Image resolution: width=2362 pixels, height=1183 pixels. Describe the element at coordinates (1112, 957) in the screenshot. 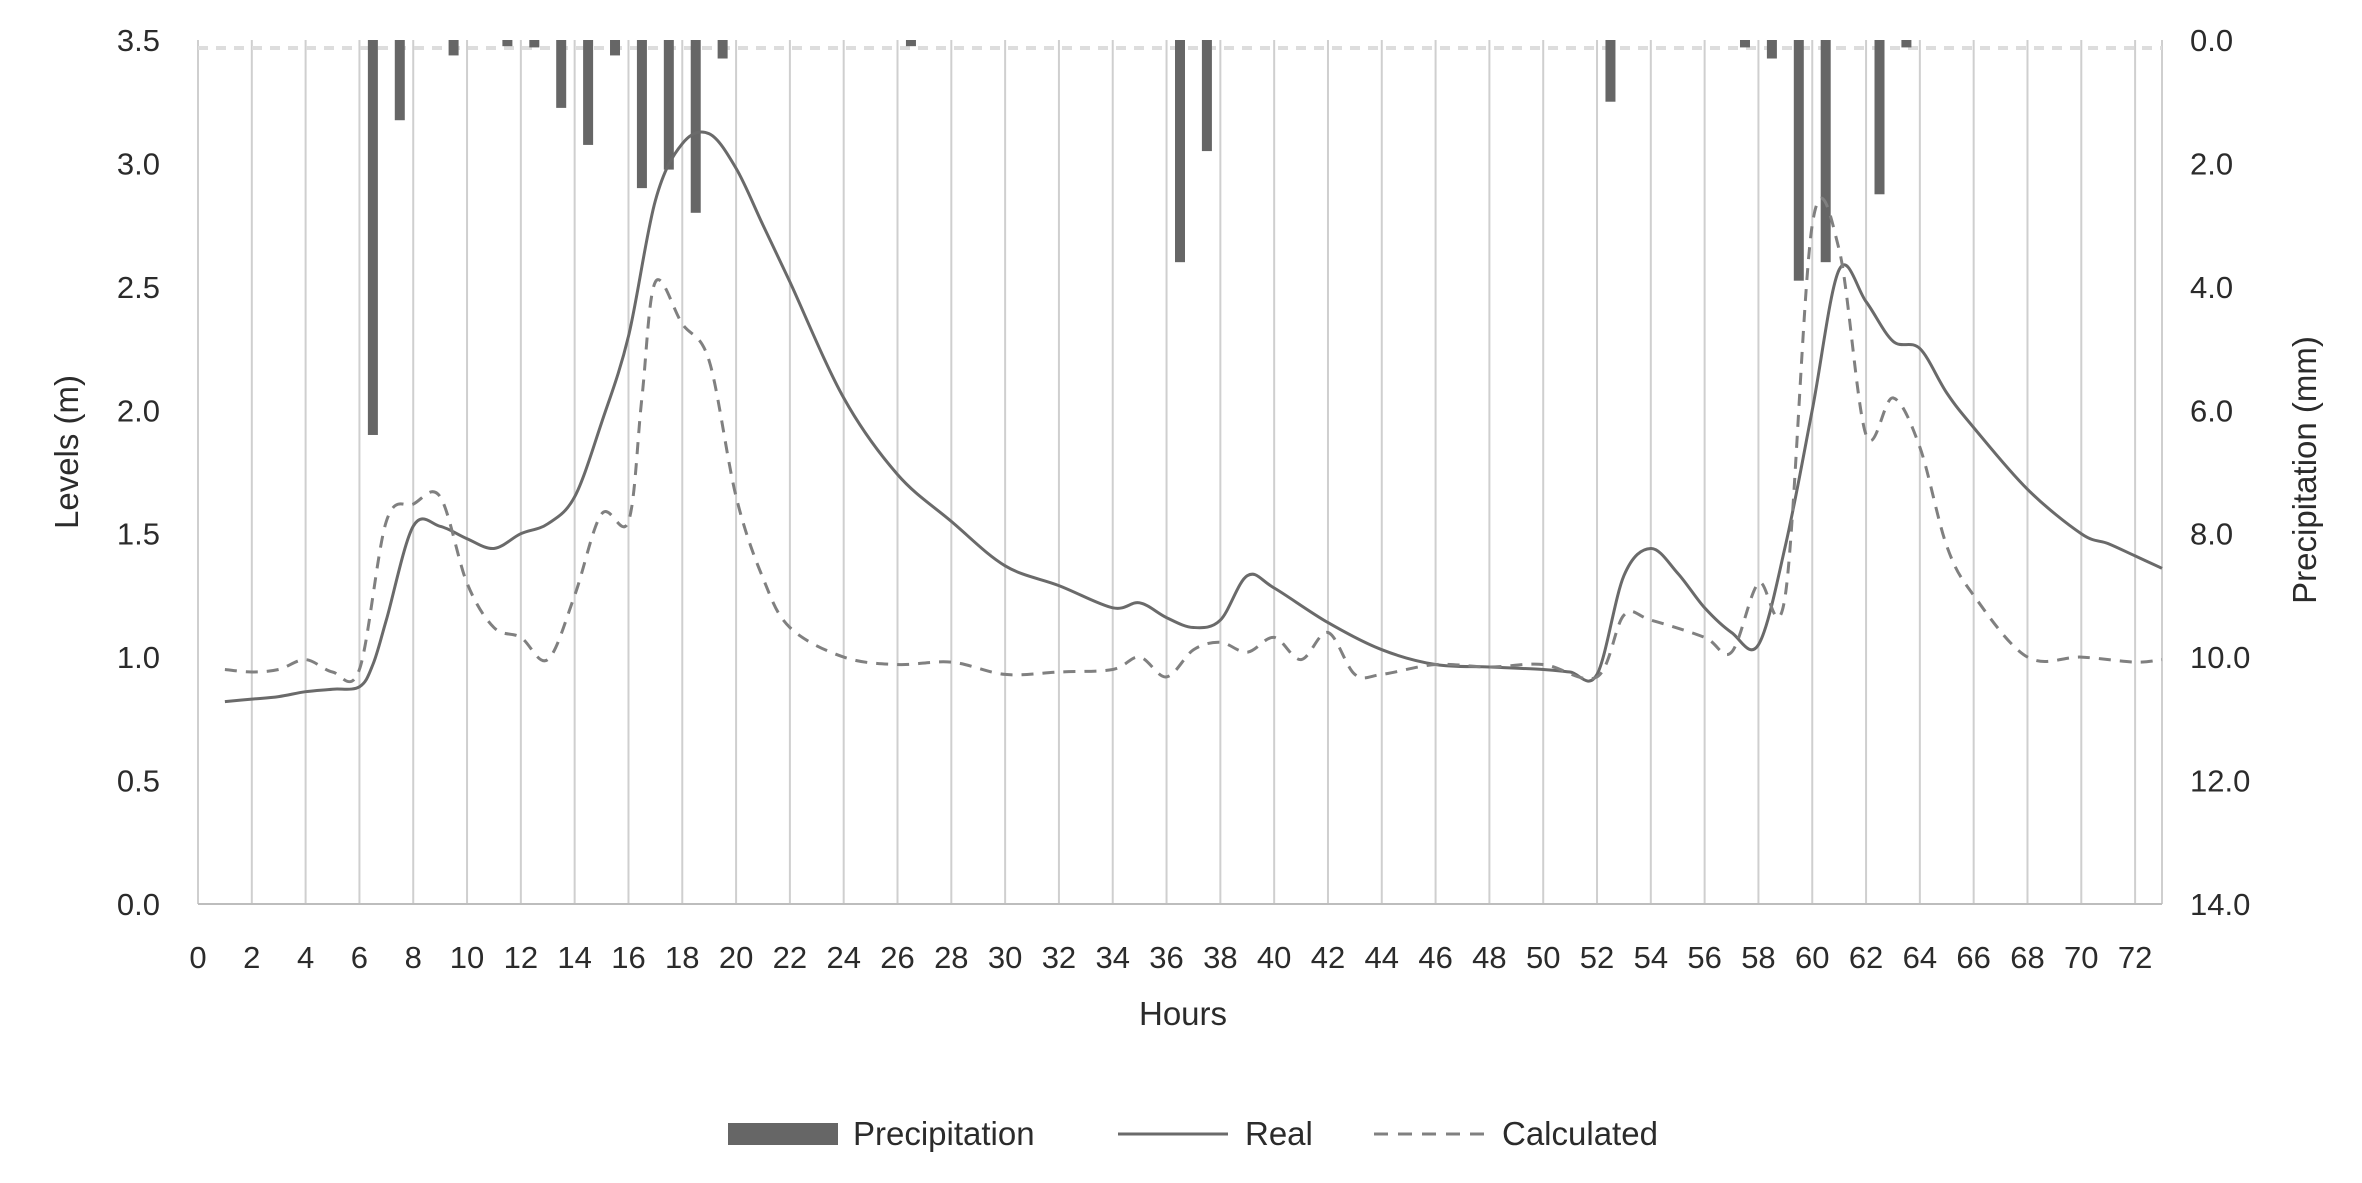

I see `x-tick-label: 34` at that location.